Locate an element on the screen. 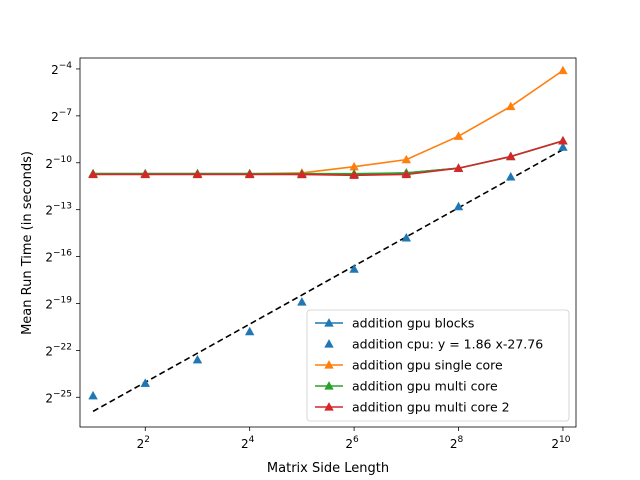  legend-label: addition gpu blocks is located at coordinates (413, 323).